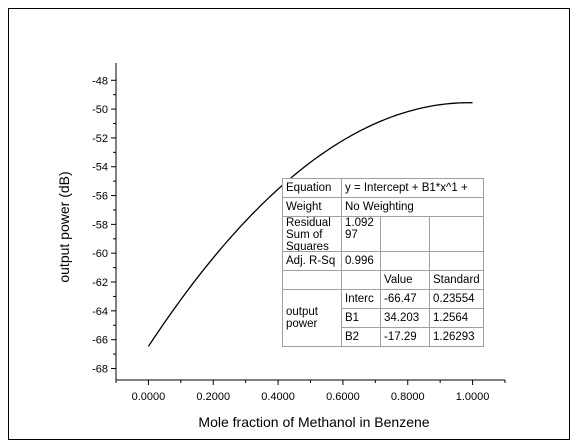 Image resolution: width=578 pixels, height=448 pixels. I want to click on y-tick-label: -68, so click(100, 369).